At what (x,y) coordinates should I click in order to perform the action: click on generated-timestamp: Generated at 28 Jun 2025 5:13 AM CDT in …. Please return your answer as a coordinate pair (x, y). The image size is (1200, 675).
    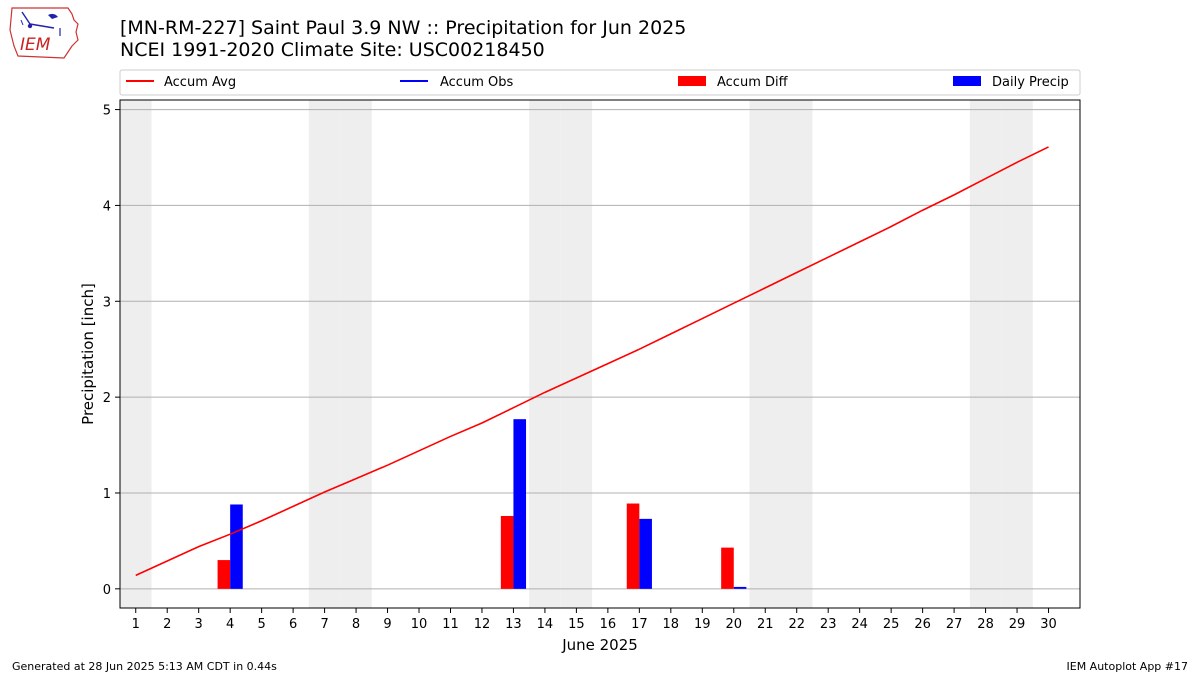
    Looking at the image, I should click on (144, 666).